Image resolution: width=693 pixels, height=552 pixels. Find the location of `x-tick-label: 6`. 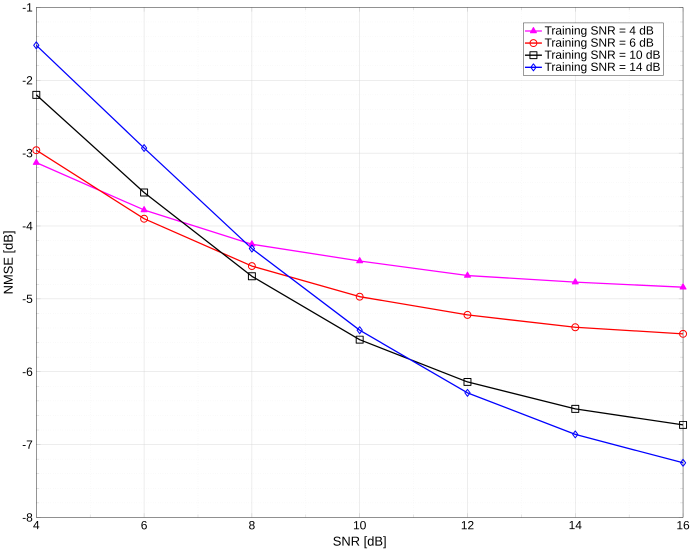

x-tick-label: 6 is located at coordinates (144, 525).